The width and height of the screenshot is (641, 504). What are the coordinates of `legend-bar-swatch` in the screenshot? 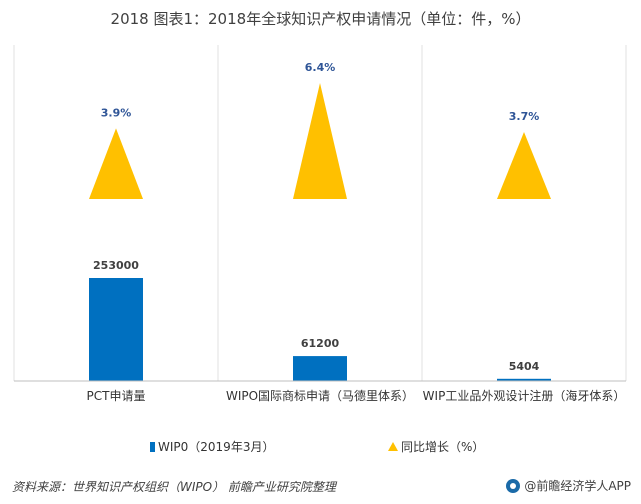 It's located at (152, 446).